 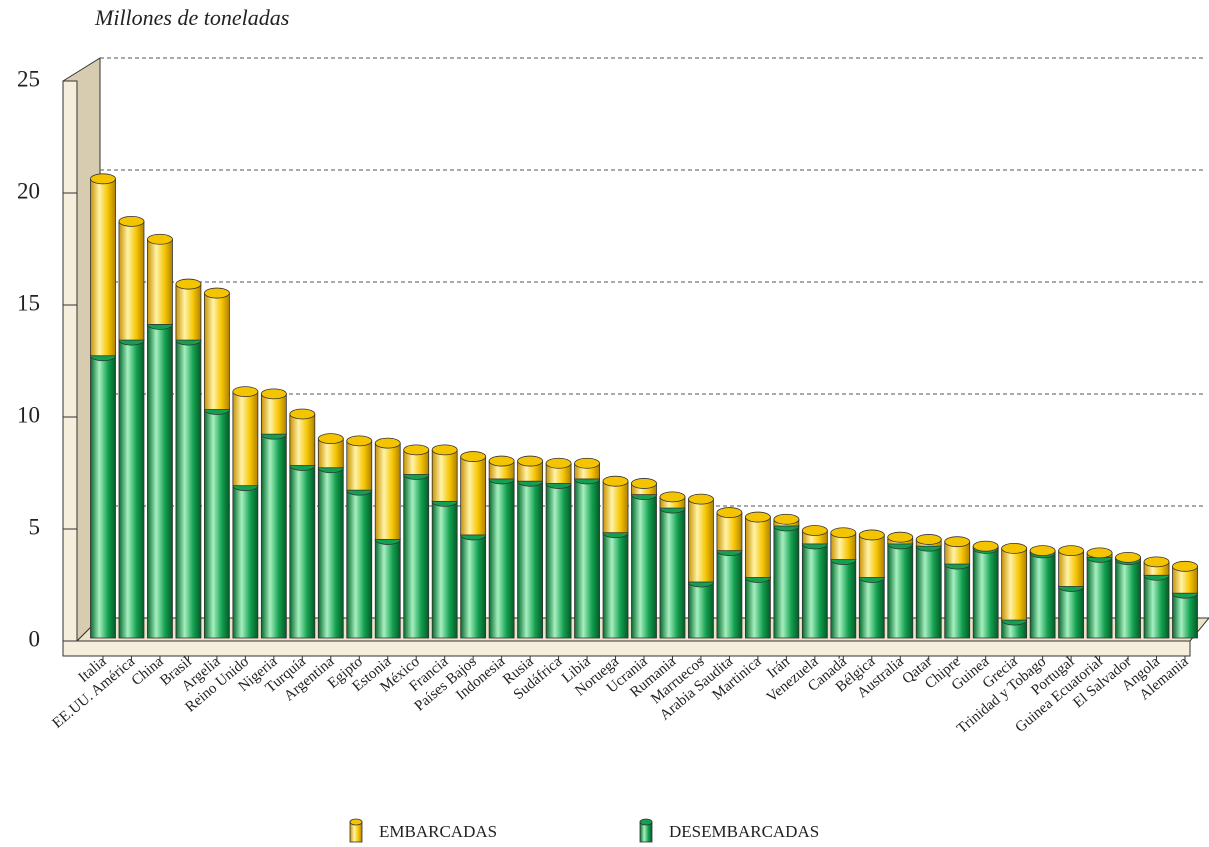 What do you see at coordinates (28, 190) in the screenshot?
I see `y-tick-label: 20` at bounding box center [28, 190].